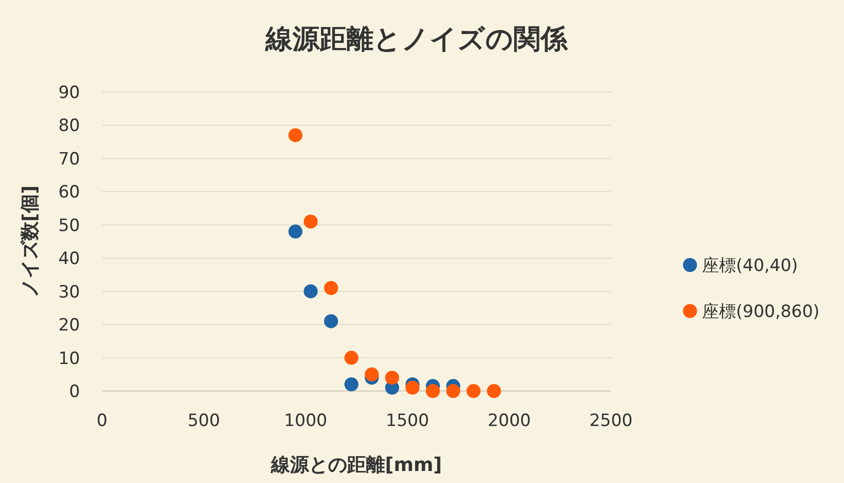  I want to click on legend-label: 座標(900,860), so click(761, 312).